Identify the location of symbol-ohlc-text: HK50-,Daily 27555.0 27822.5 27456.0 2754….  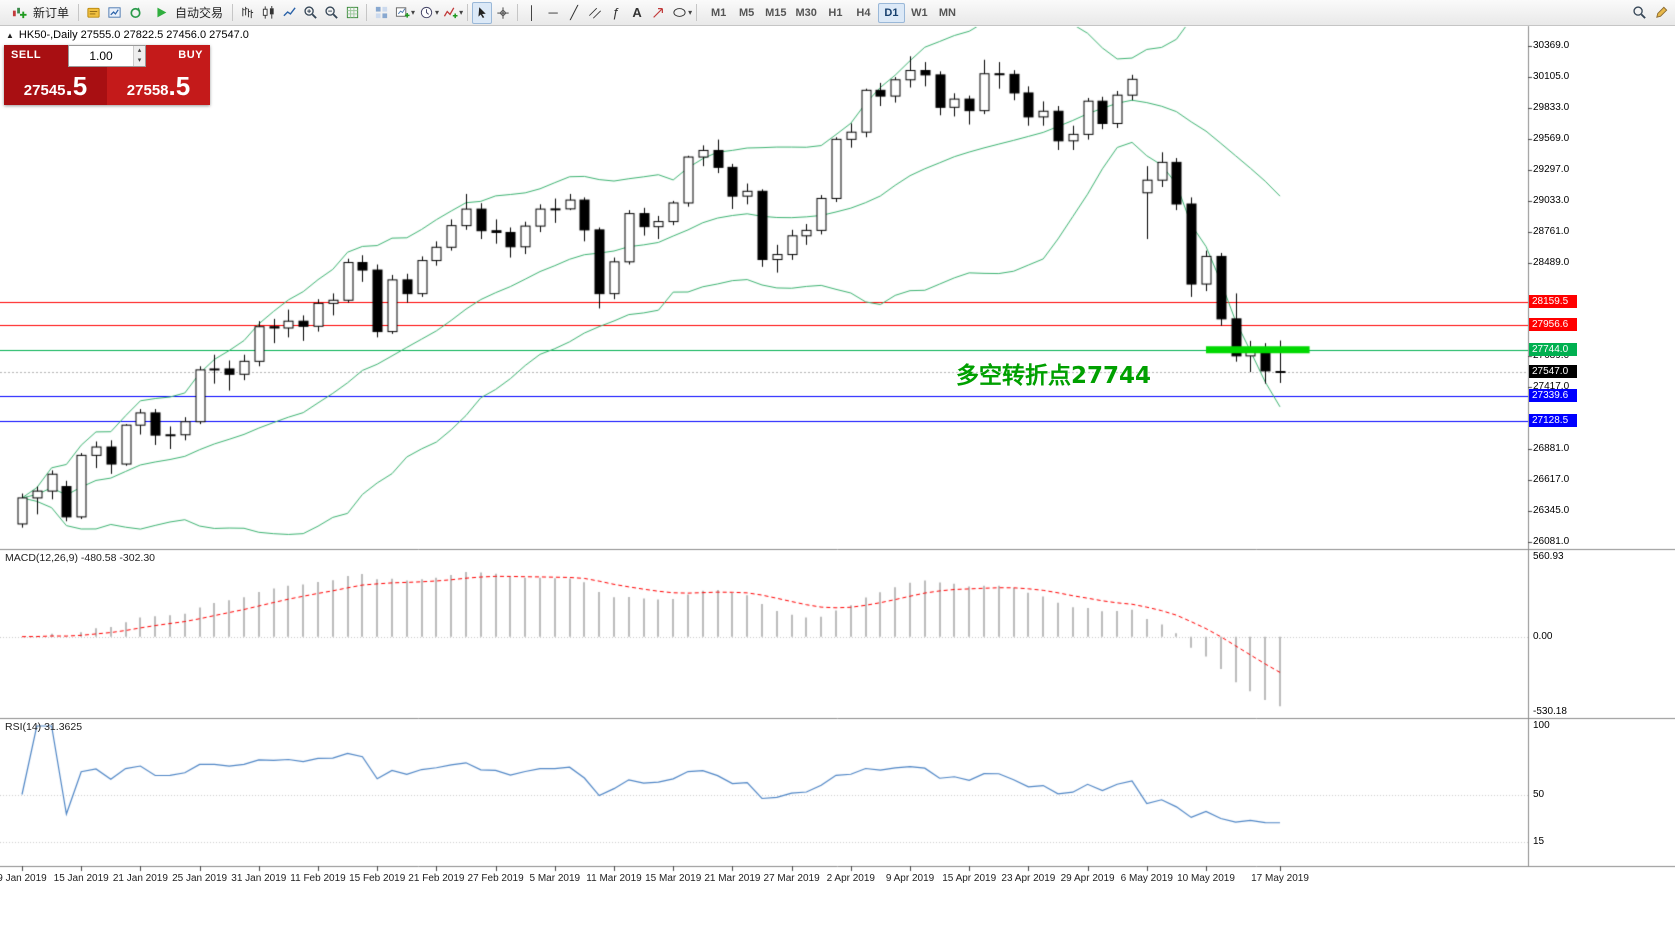
(133, 35).